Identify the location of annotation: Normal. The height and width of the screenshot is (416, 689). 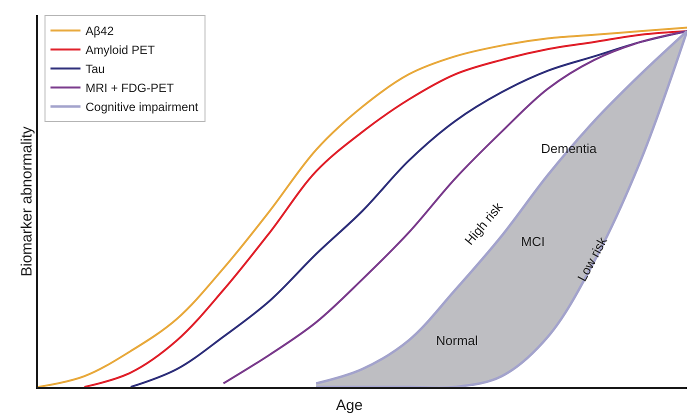
(457, 340).